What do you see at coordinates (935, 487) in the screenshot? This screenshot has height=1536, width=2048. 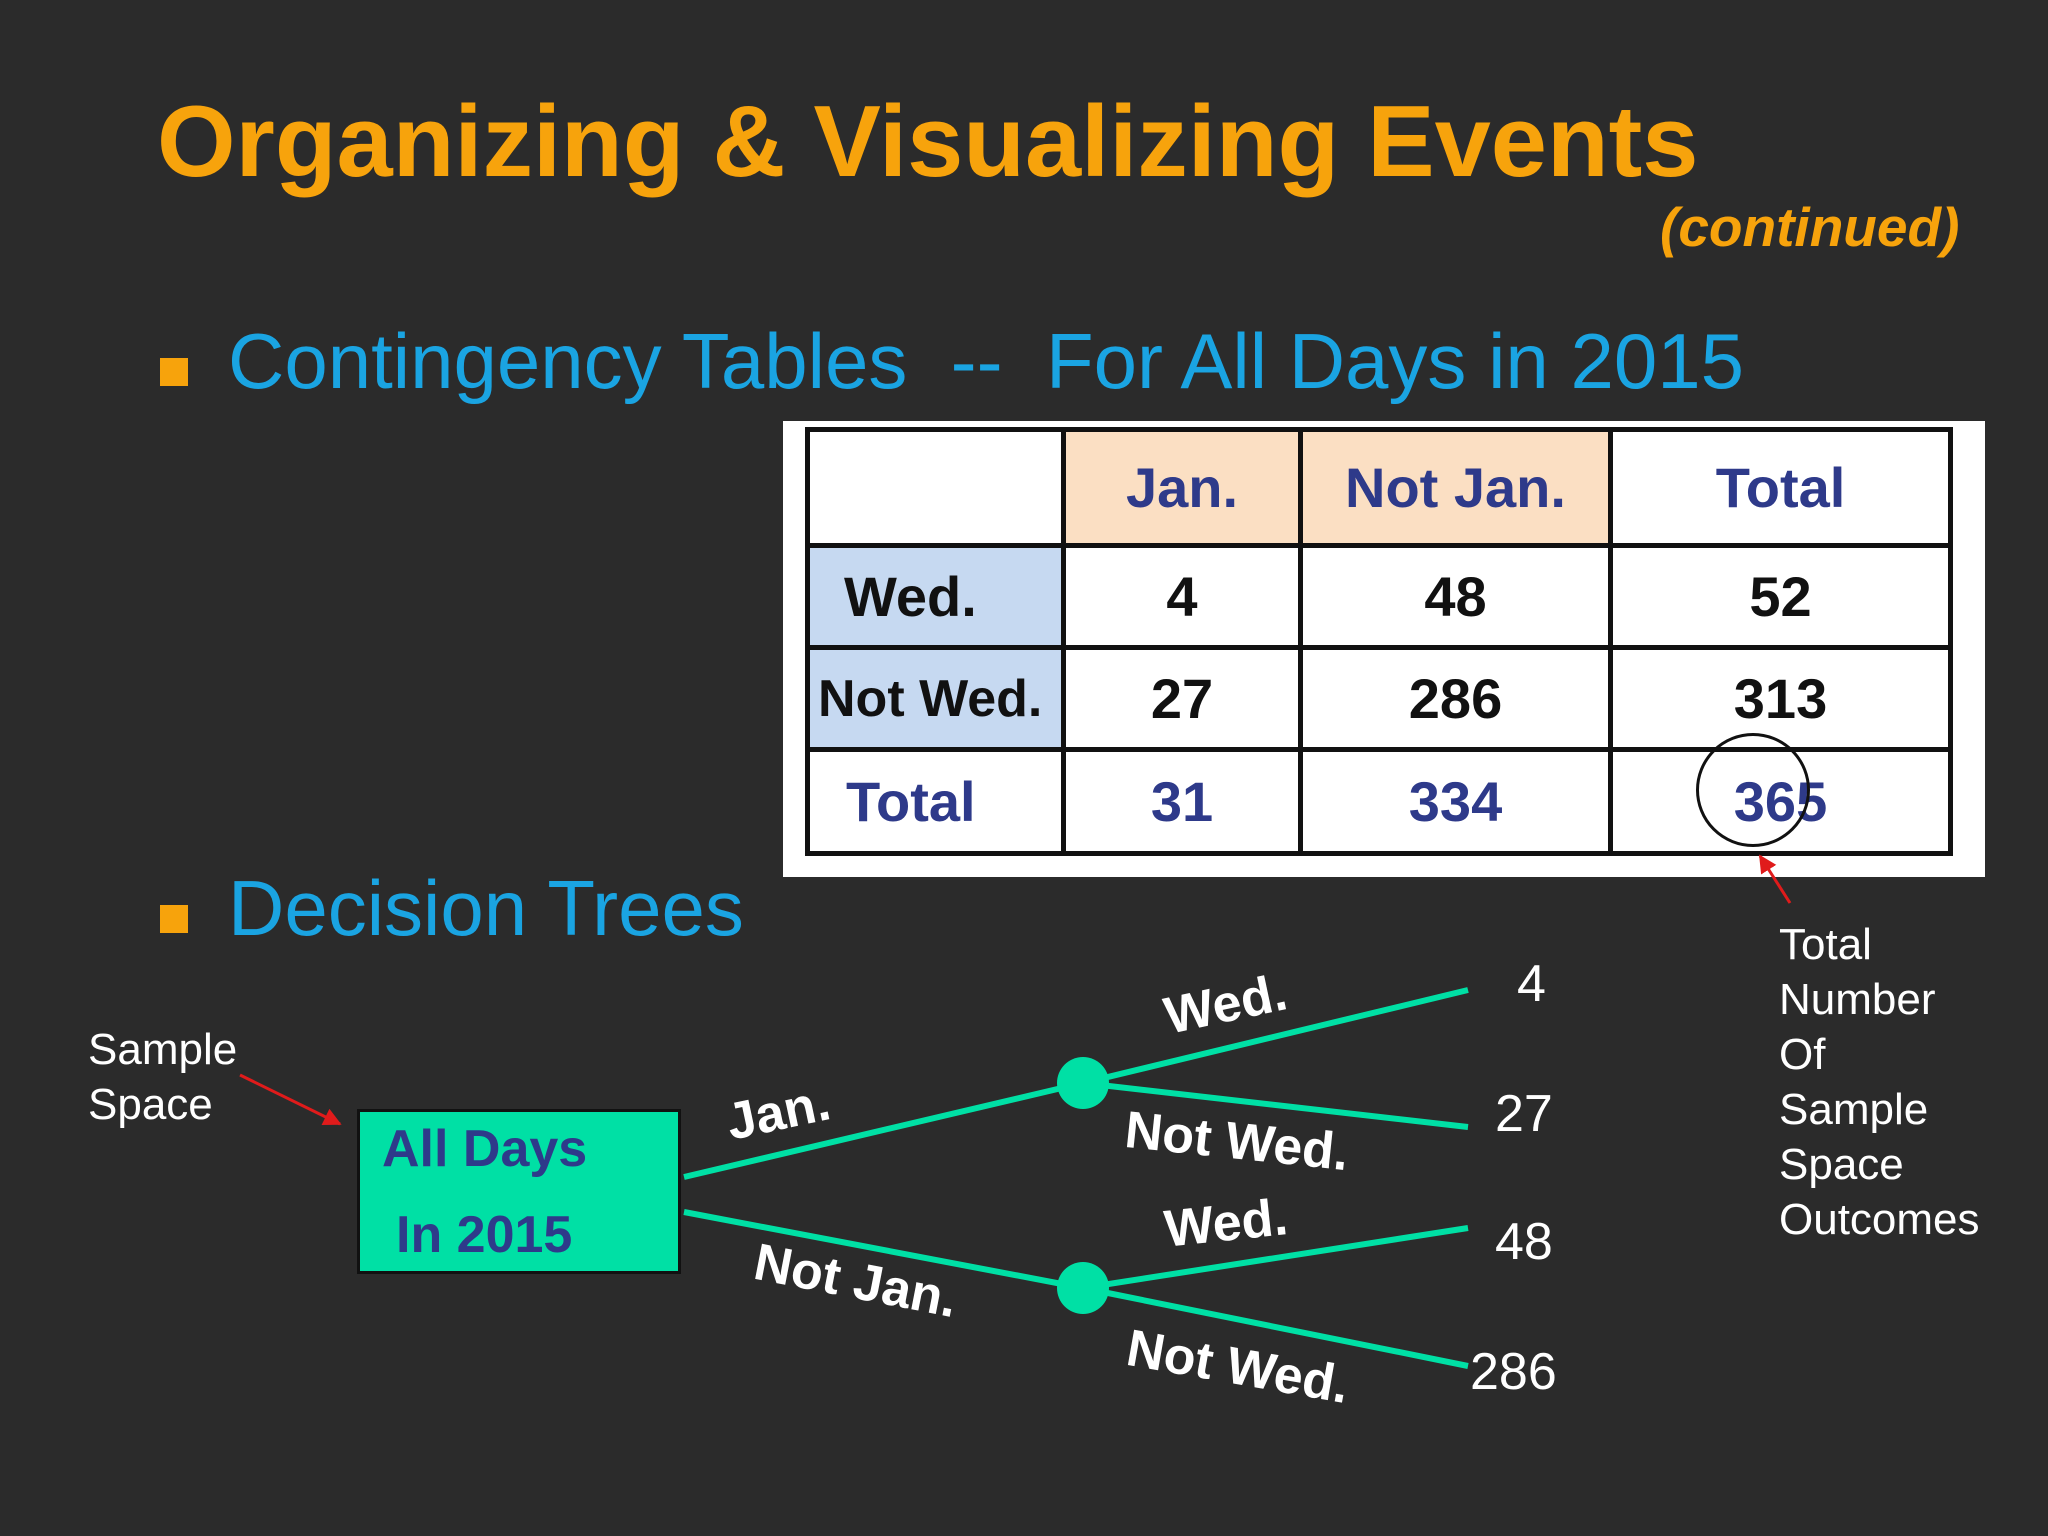 I see `table-corner-cell` at bounding box center [935, 487].